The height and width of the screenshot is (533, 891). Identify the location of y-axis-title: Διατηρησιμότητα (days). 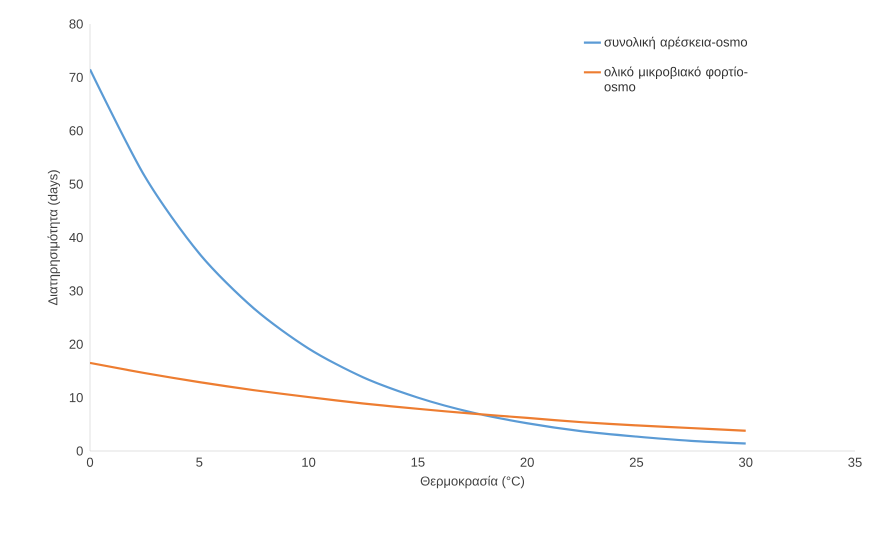
(54, 238).